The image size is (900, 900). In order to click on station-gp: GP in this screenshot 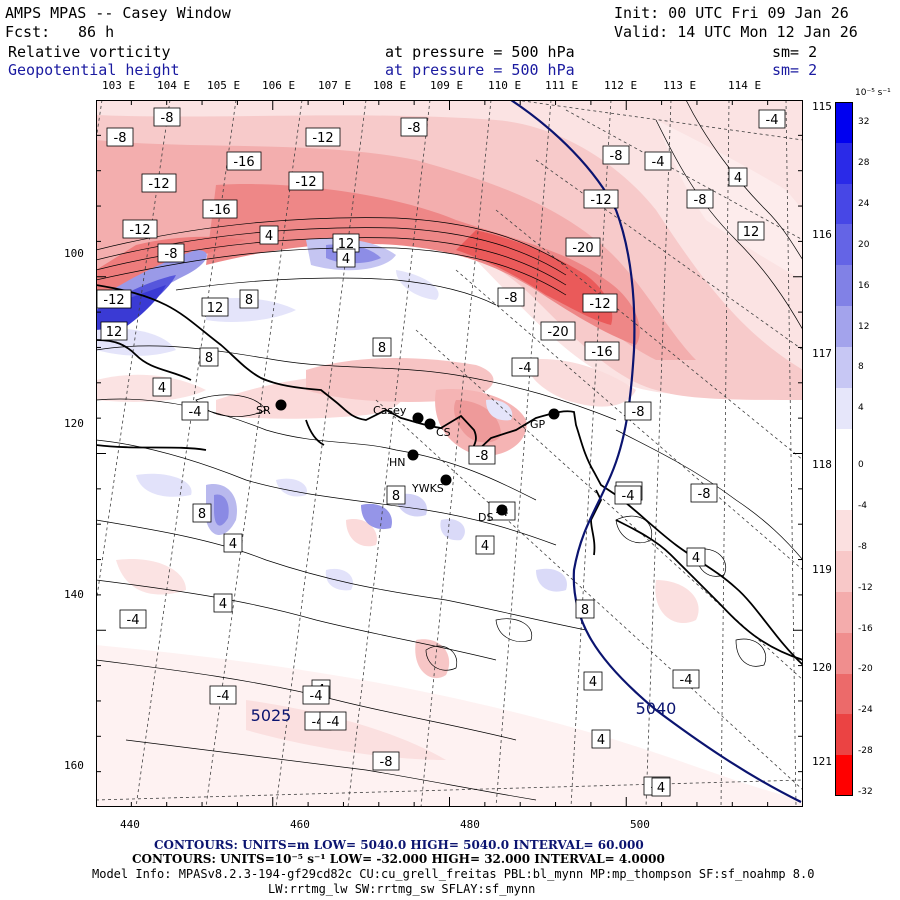, I will do `click(545, 419)`.